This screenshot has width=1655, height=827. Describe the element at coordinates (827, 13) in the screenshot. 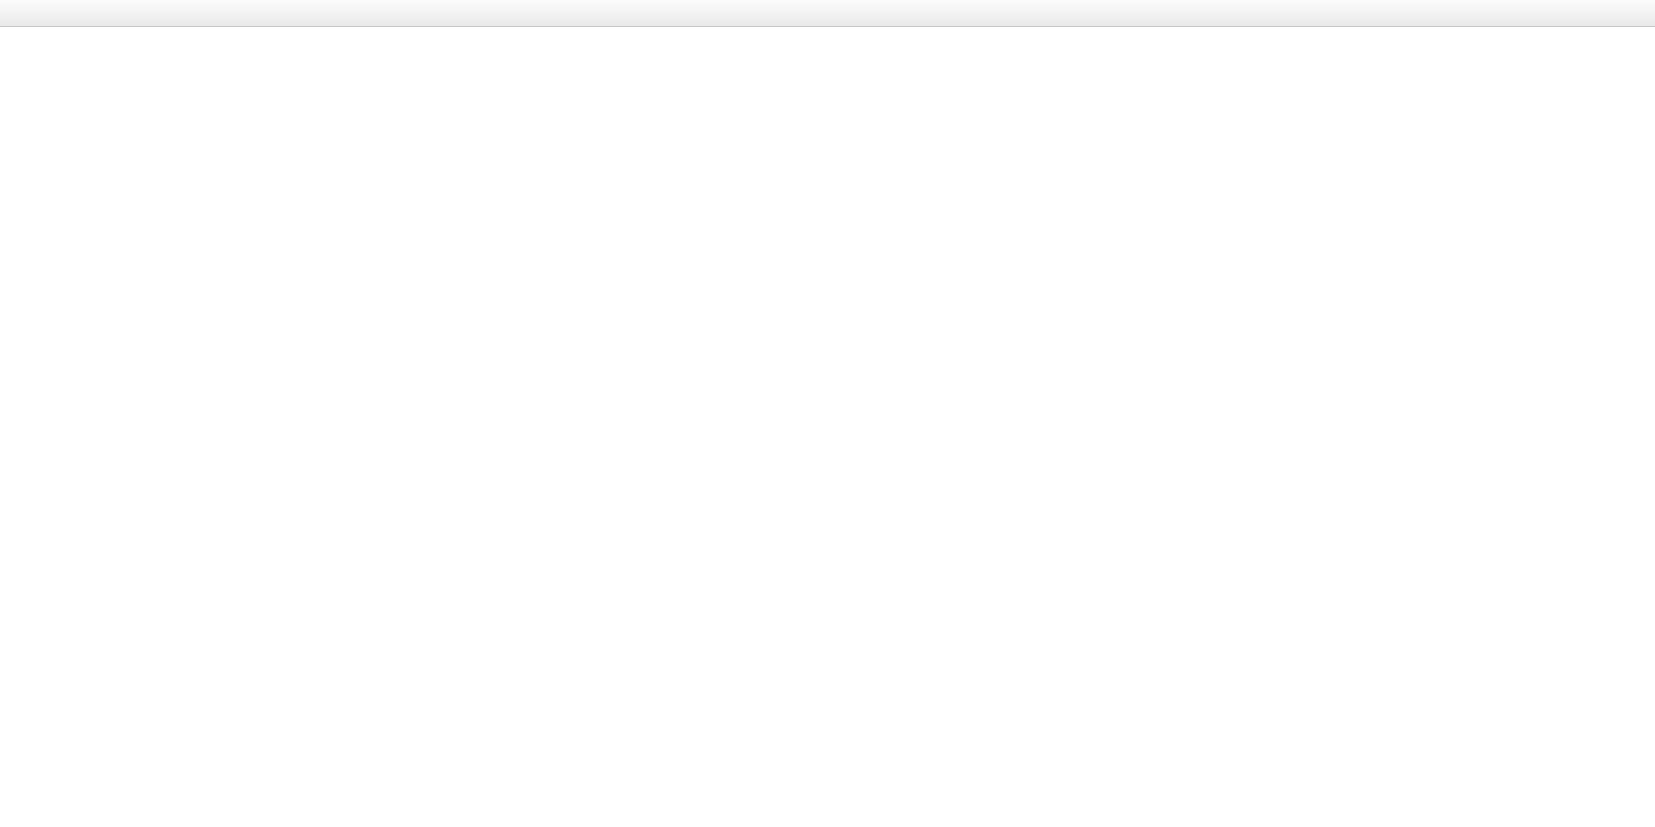

I see `toolbar` at that location.